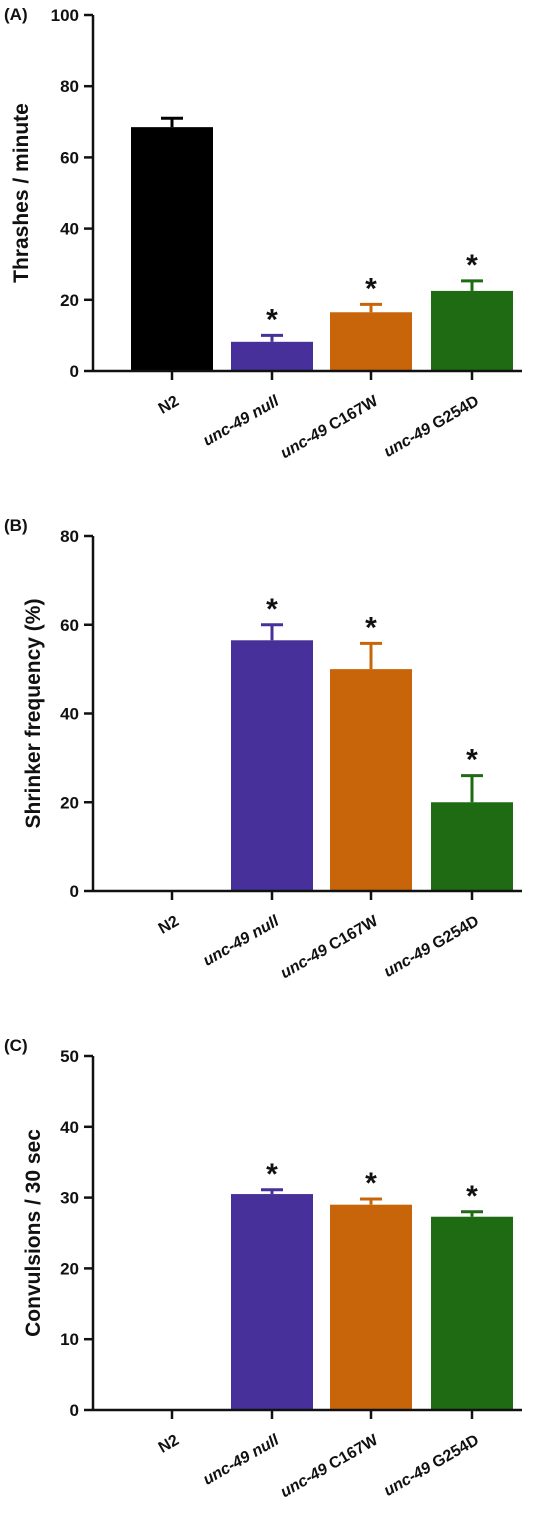  What do you see at coordinates (16, 525) in the screenshot?
I see `panel-label: (B)` at bounding box center [16, 525].